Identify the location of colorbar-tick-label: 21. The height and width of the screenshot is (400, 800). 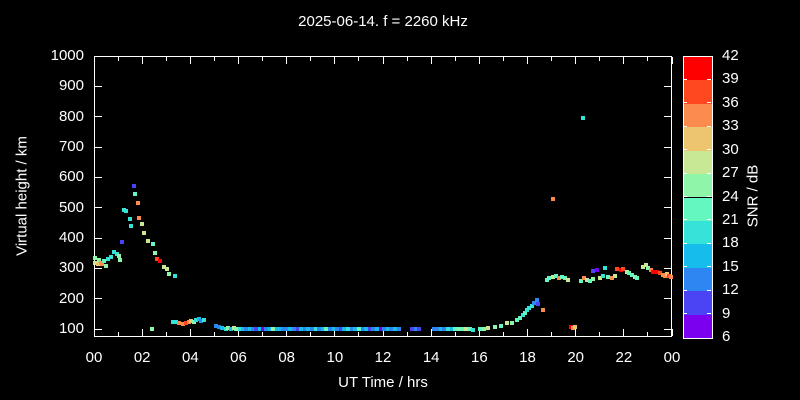
(730, 219).